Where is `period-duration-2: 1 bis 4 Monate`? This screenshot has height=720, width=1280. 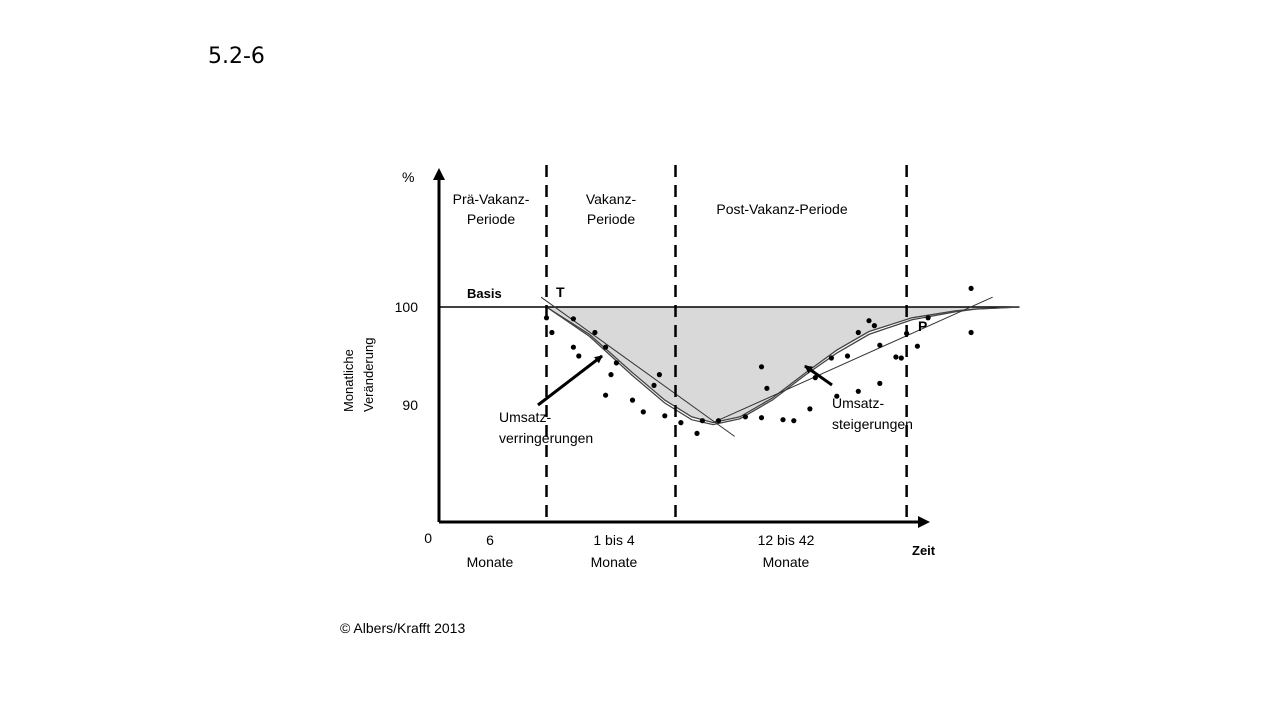
period-duration-2: 1 bis 4 Monate is located at coordinates (614, 551).